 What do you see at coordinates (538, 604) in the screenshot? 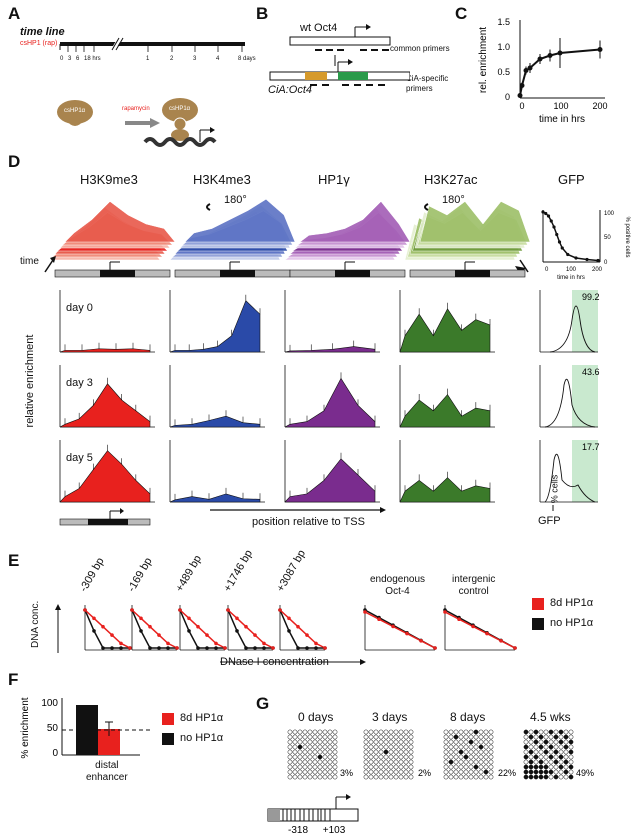
I see `e-legend-red-swatch` at bounding box center [538, 604].